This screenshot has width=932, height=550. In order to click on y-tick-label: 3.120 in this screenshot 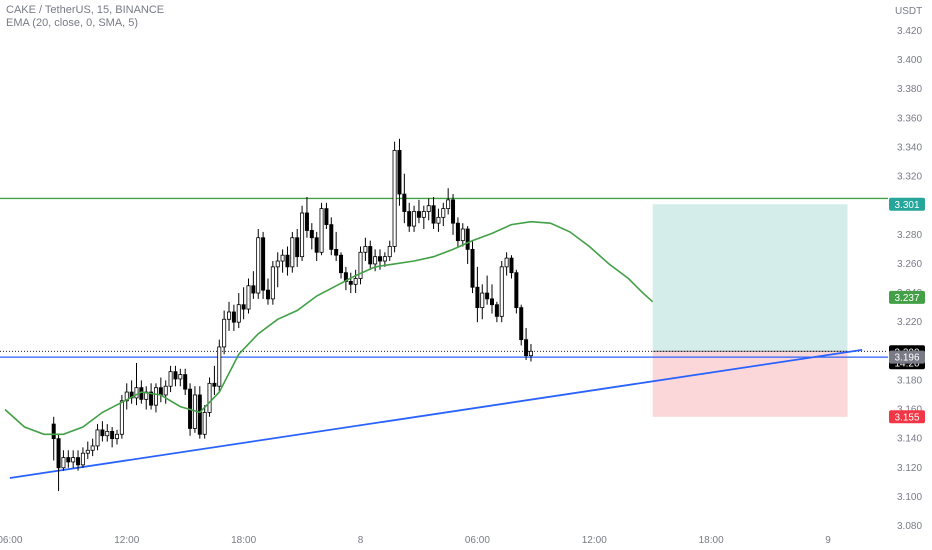, I will do `click(909, 468)`.